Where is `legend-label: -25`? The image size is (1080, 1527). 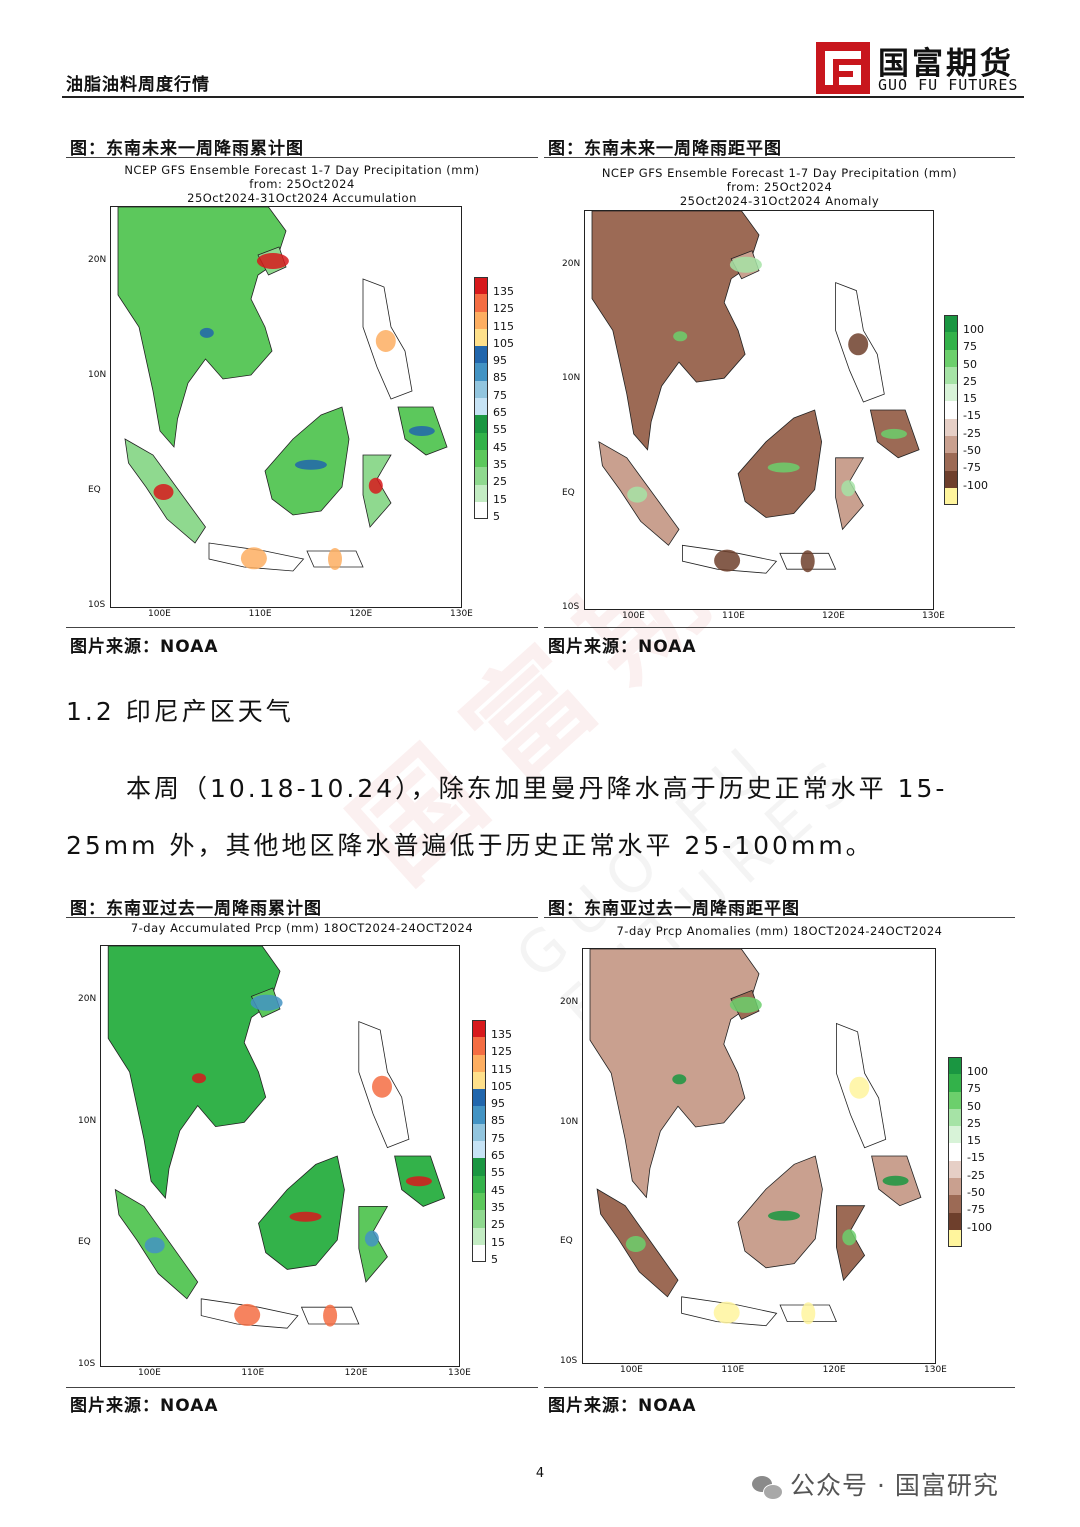 legend-label: -25 is located at coordinates (972, 433).